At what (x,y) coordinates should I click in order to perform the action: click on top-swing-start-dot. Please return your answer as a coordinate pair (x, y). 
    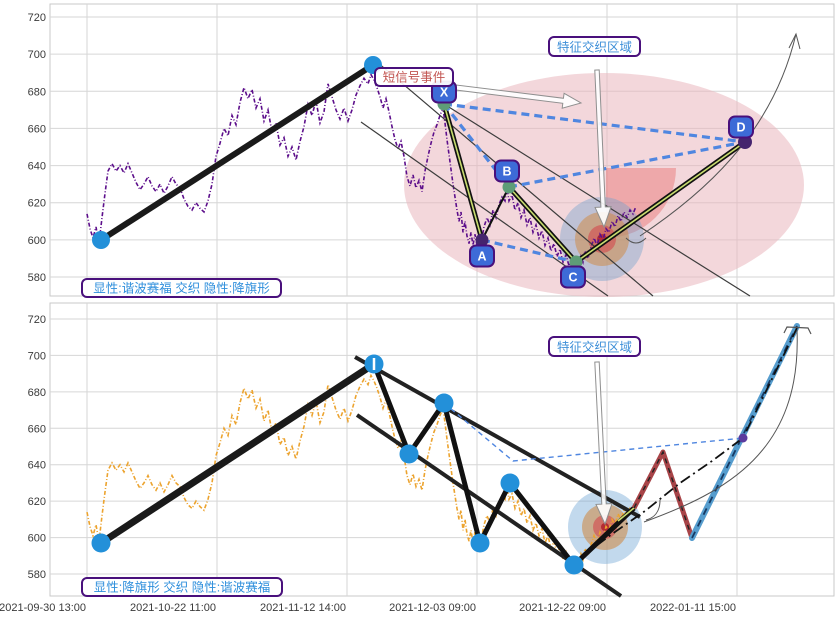
    Looking at the image, I should click on (101, 240).